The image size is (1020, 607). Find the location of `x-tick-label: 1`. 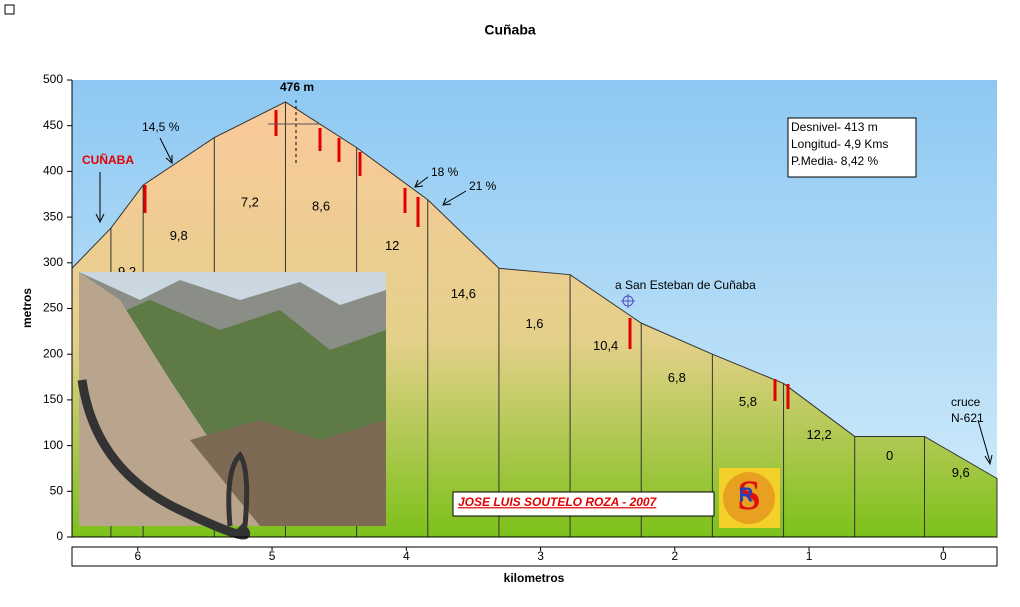

x-tick-label: 1 is located at coordinates (809, 556).